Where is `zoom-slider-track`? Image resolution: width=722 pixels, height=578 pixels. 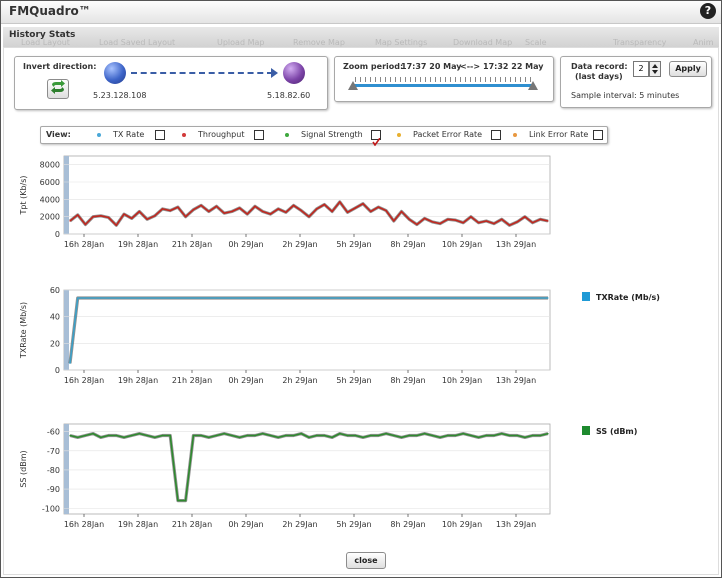 zoom-slider-track is located at coordinates (443, 85).